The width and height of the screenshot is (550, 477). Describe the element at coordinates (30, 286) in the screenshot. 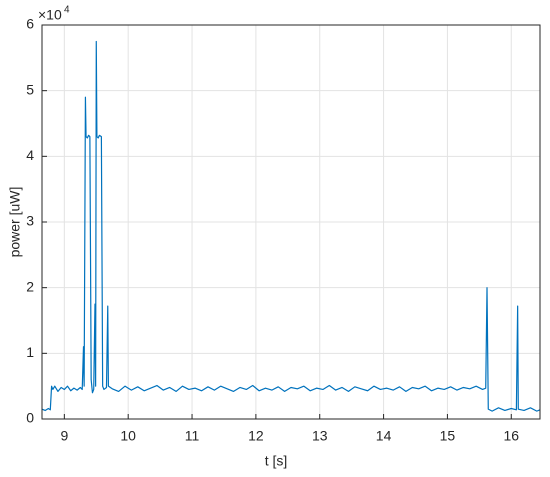

I see `y-tick-label: 2` at that location.